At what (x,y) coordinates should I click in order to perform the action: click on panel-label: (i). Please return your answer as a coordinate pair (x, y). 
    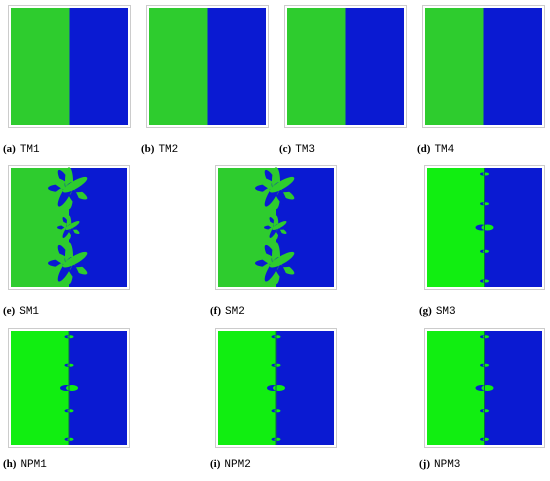
    Looking at the image, I should click on (215, 464).